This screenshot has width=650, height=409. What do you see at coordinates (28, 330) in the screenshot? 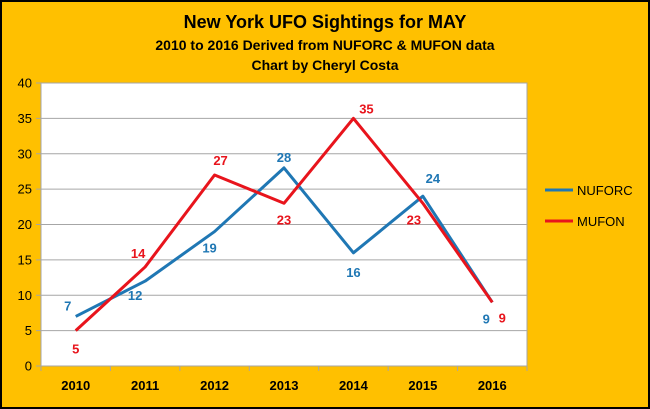
I see `y-tick-label: 5` at bounding box center [28, 330].